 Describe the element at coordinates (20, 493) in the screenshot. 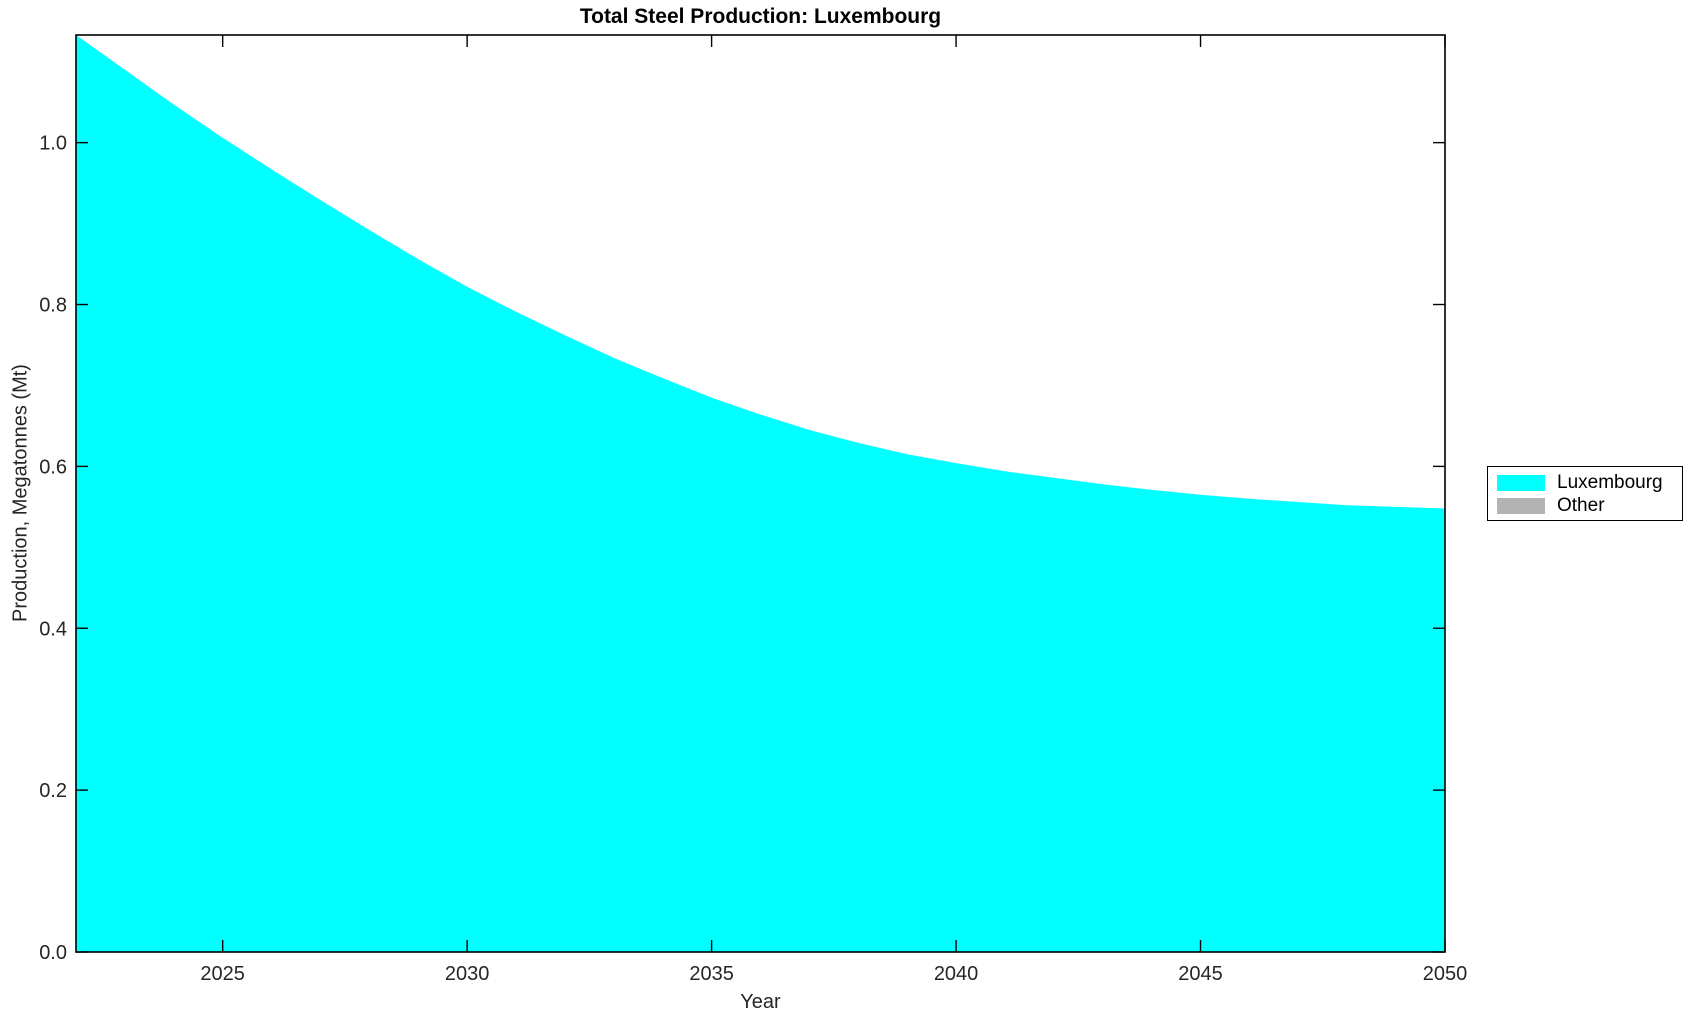

I see `y-axis-label: Production, Megatonnes (Mt)` at that location.